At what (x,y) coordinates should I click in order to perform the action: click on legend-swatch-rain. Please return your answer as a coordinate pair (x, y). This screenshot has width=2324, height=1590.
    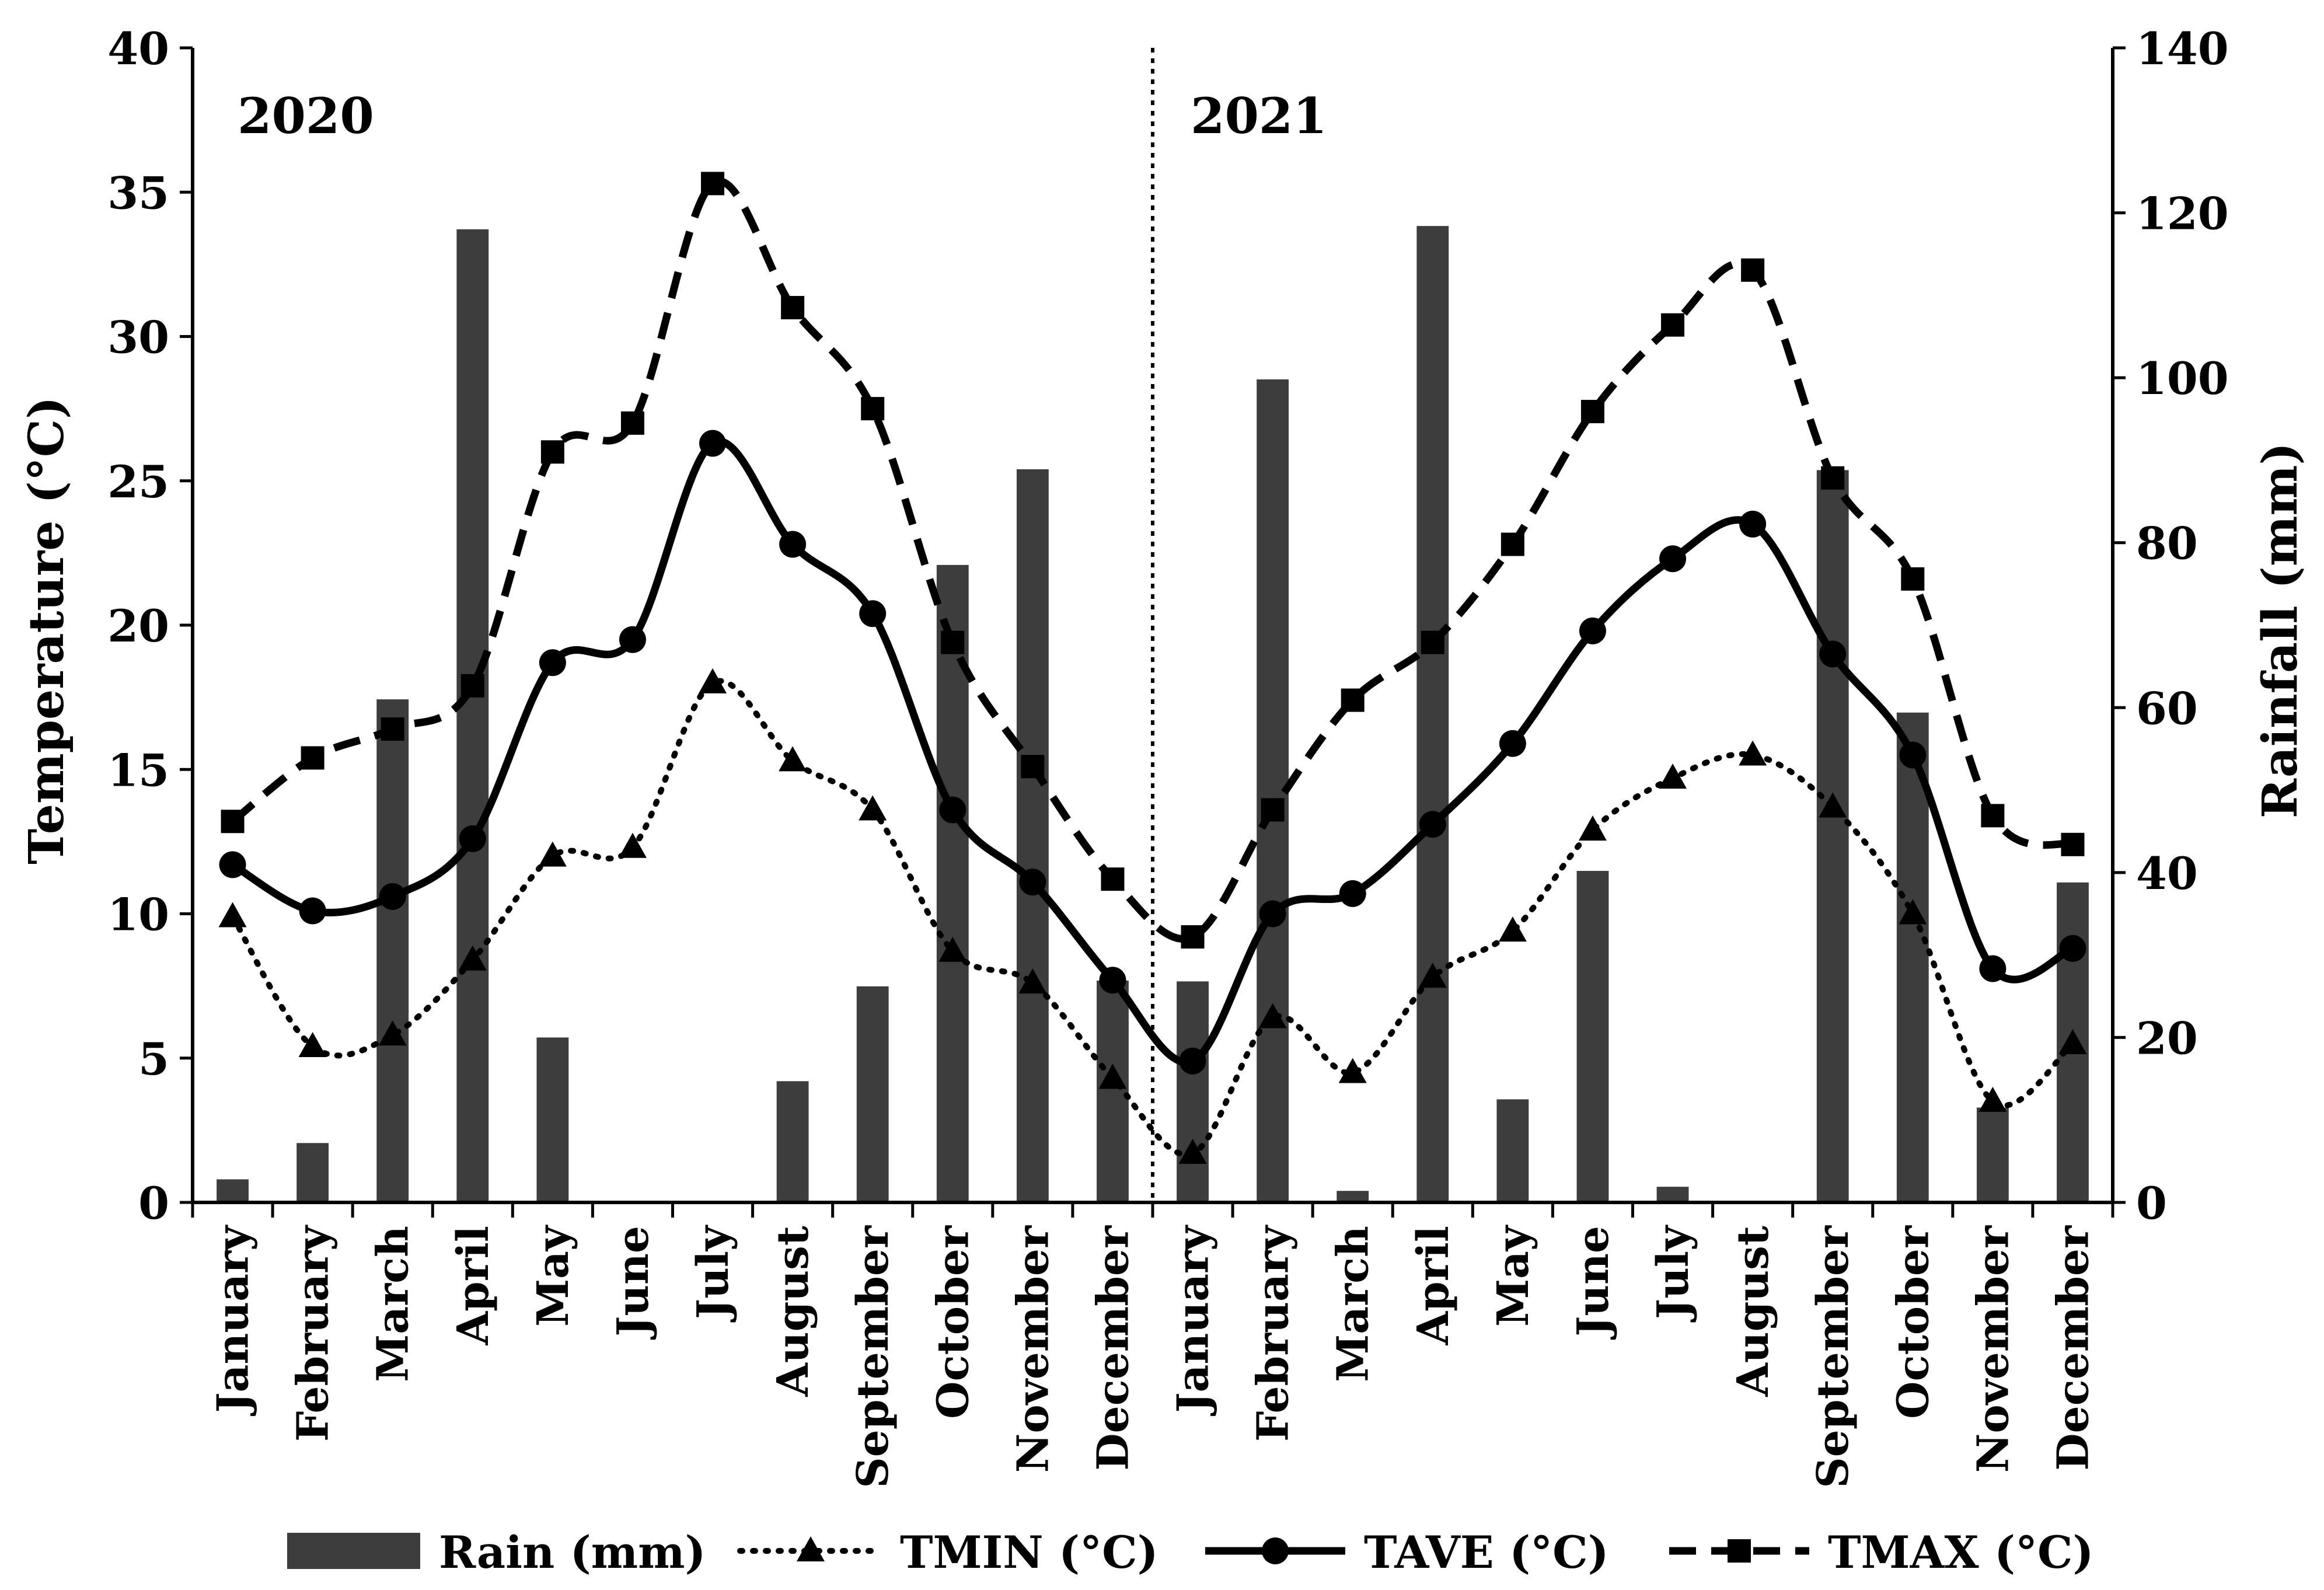
    Looking at the image, I should click on (353, 1551).